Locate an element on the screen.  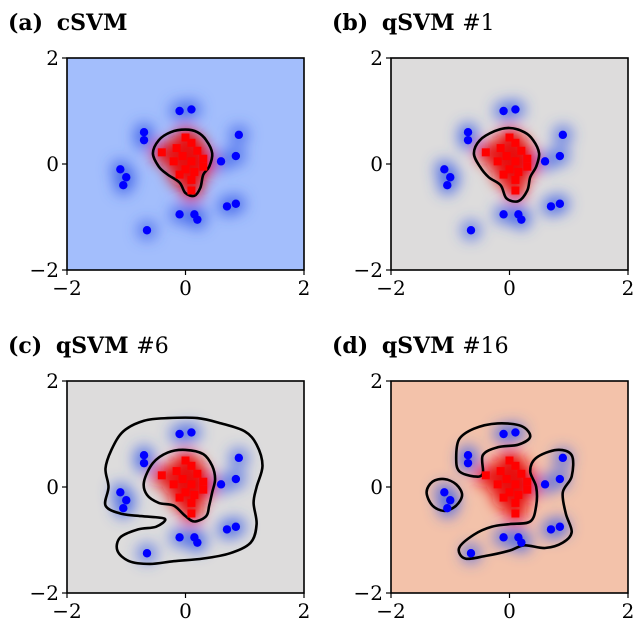
panel-title-c: (c) qSVM #6 is located at coordinates (88, 346).